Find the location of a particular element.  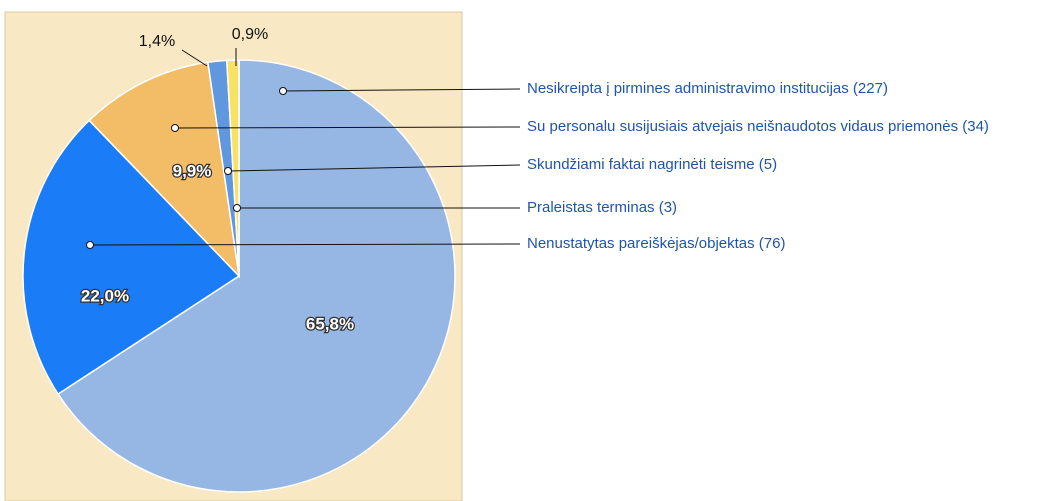

data-label: 9,9% is located at coordinates (192, 170).